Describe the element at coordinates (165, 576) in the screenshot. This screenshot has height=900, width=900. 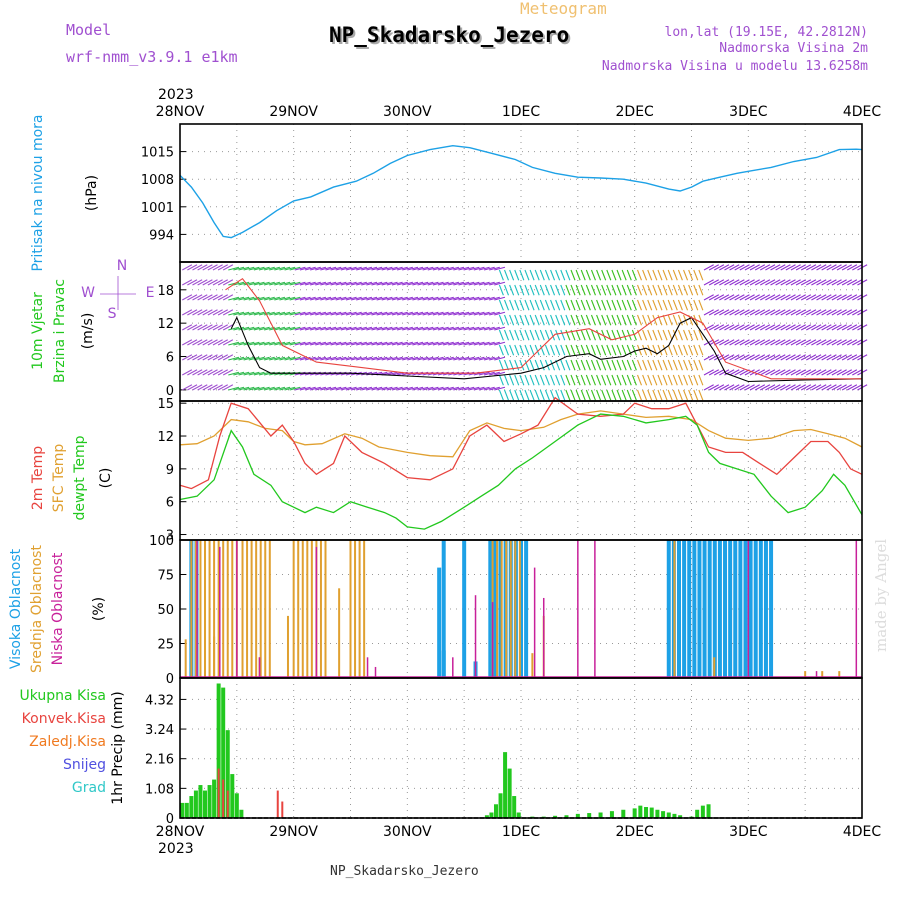
I see `y-tick-label: 75` at that location.